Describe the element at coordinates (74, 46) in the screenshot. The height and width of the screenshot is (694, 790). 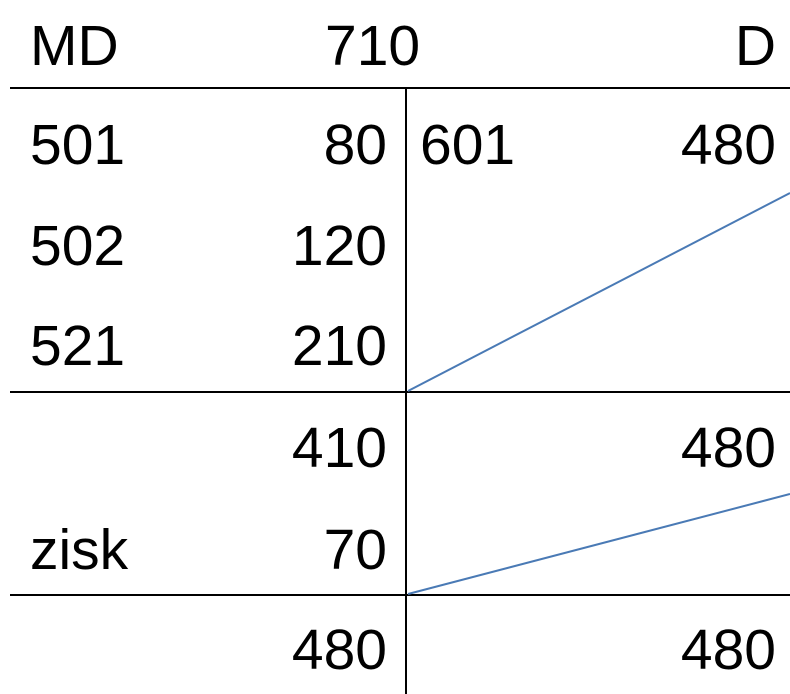
I see `debit-header: MD` at that location.